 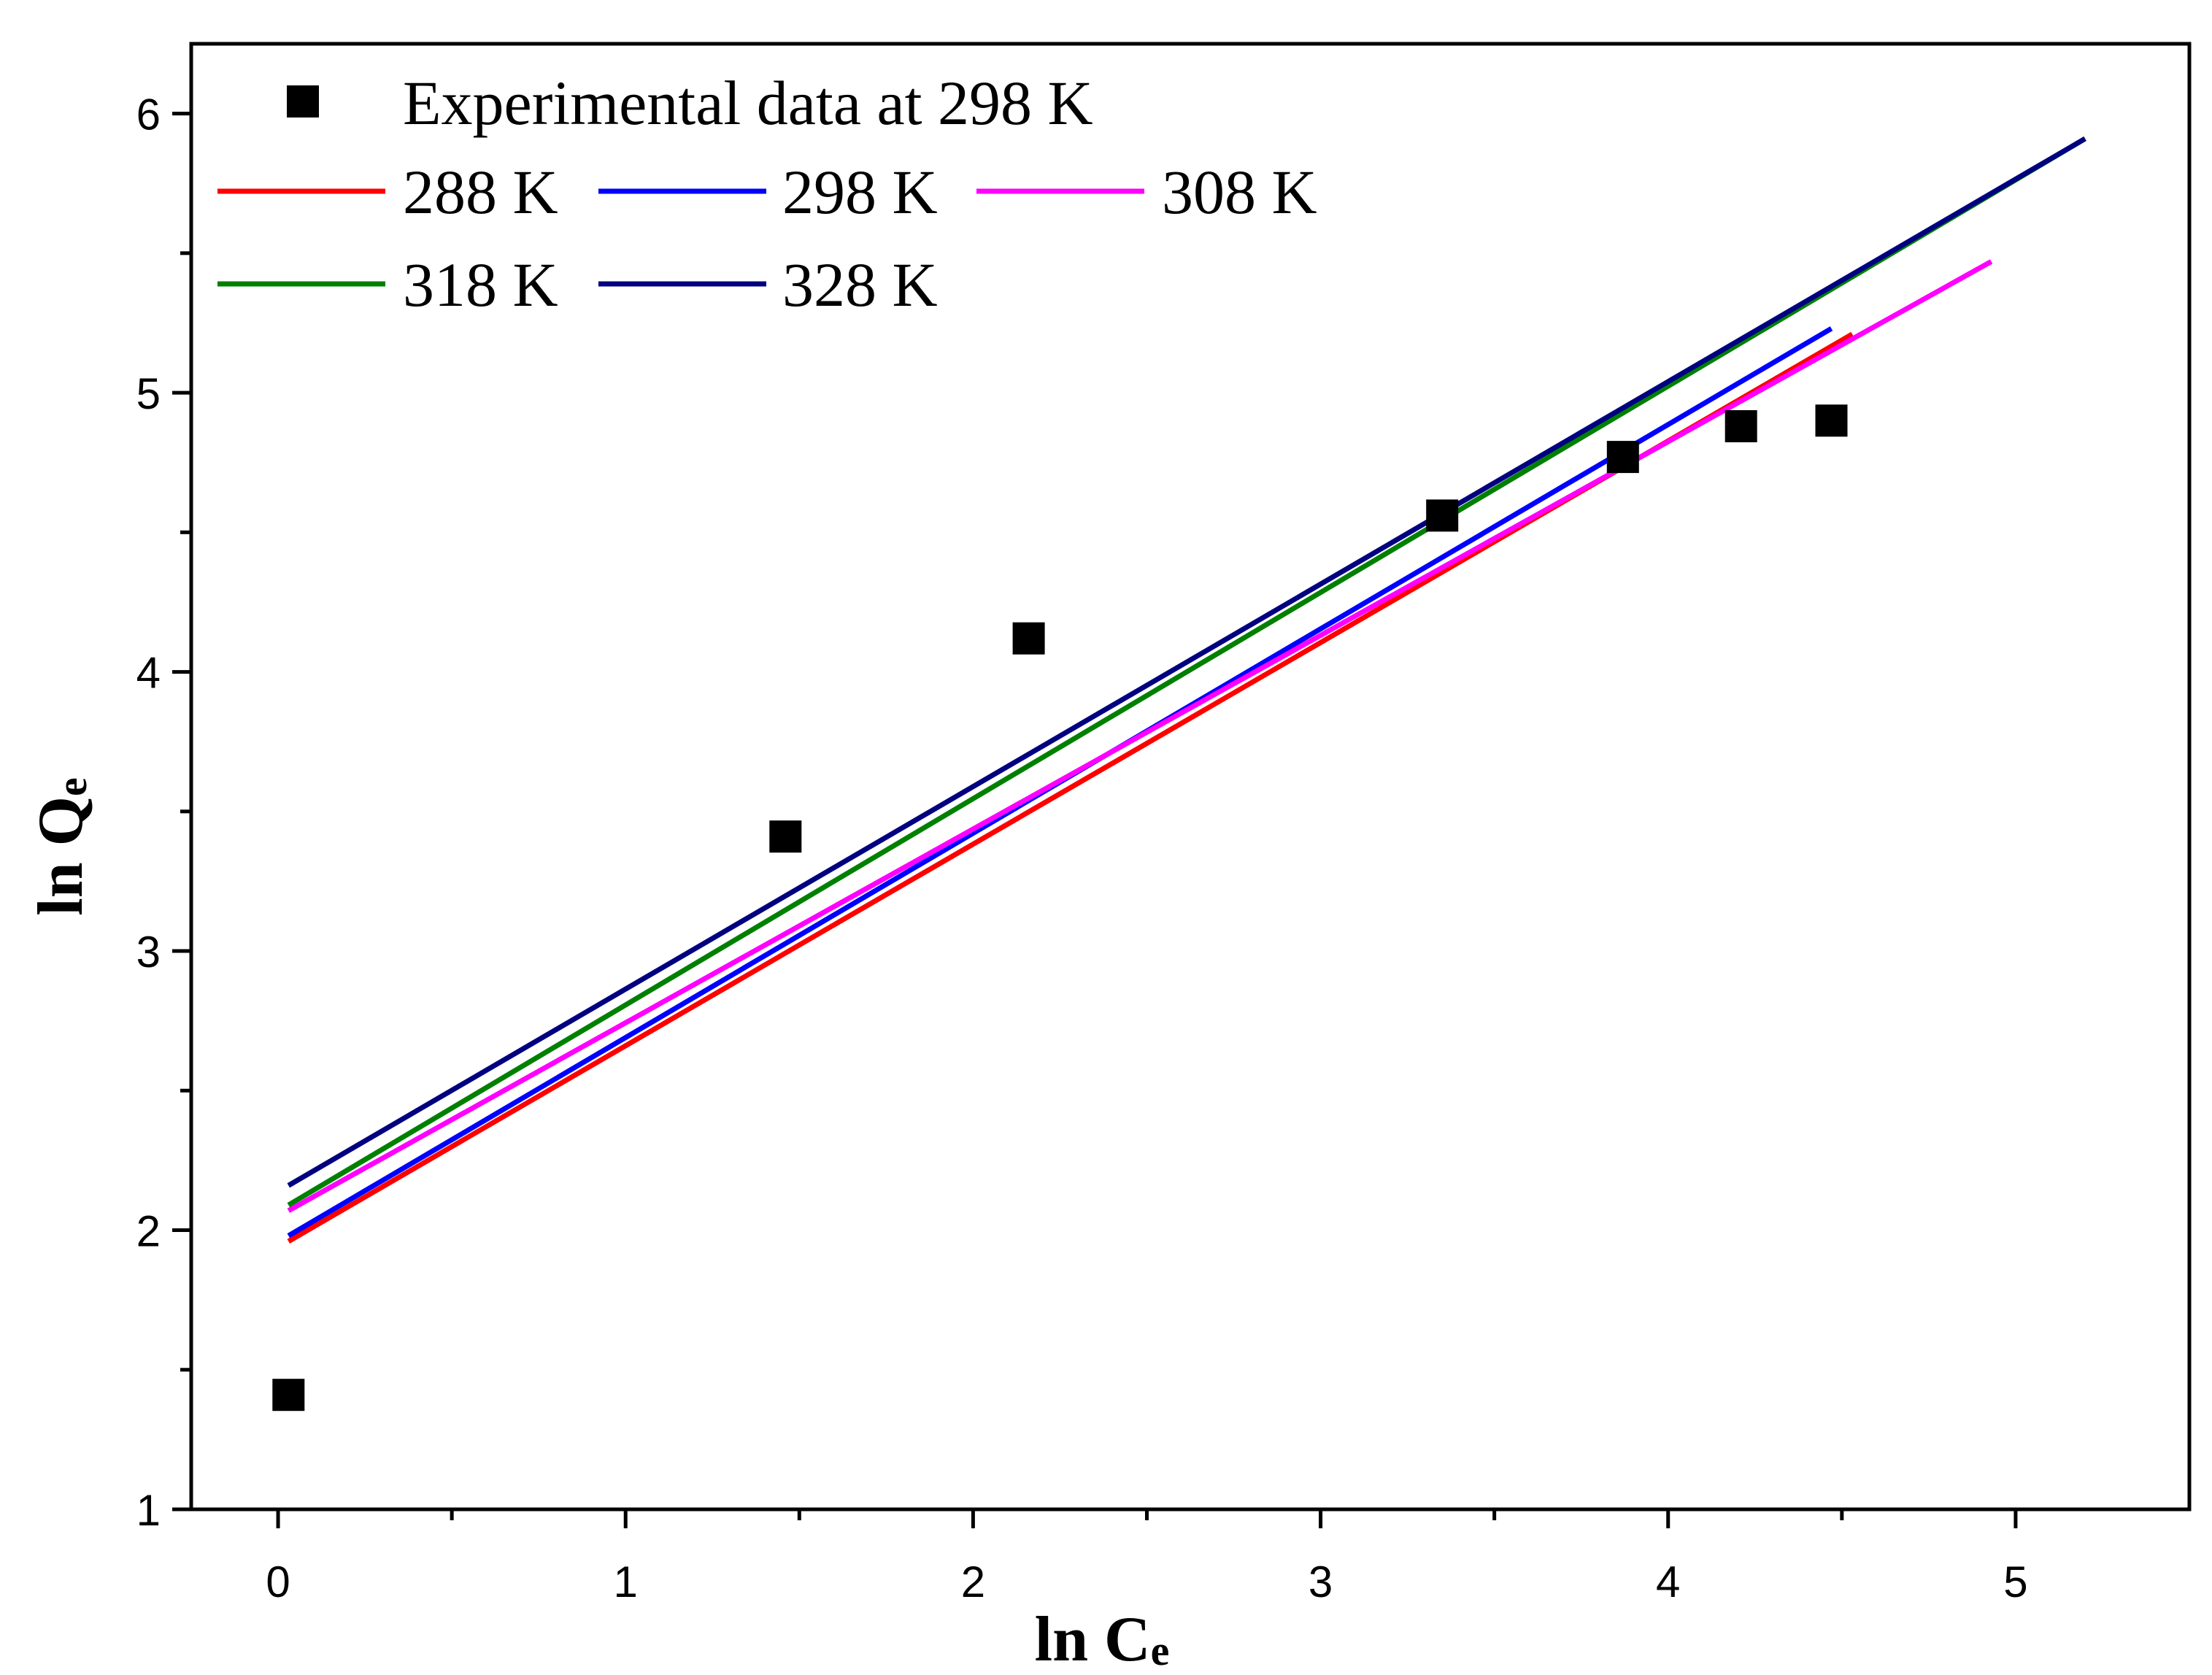 I want to click on y-tick-label: 1, so click(x=148, y=1510).